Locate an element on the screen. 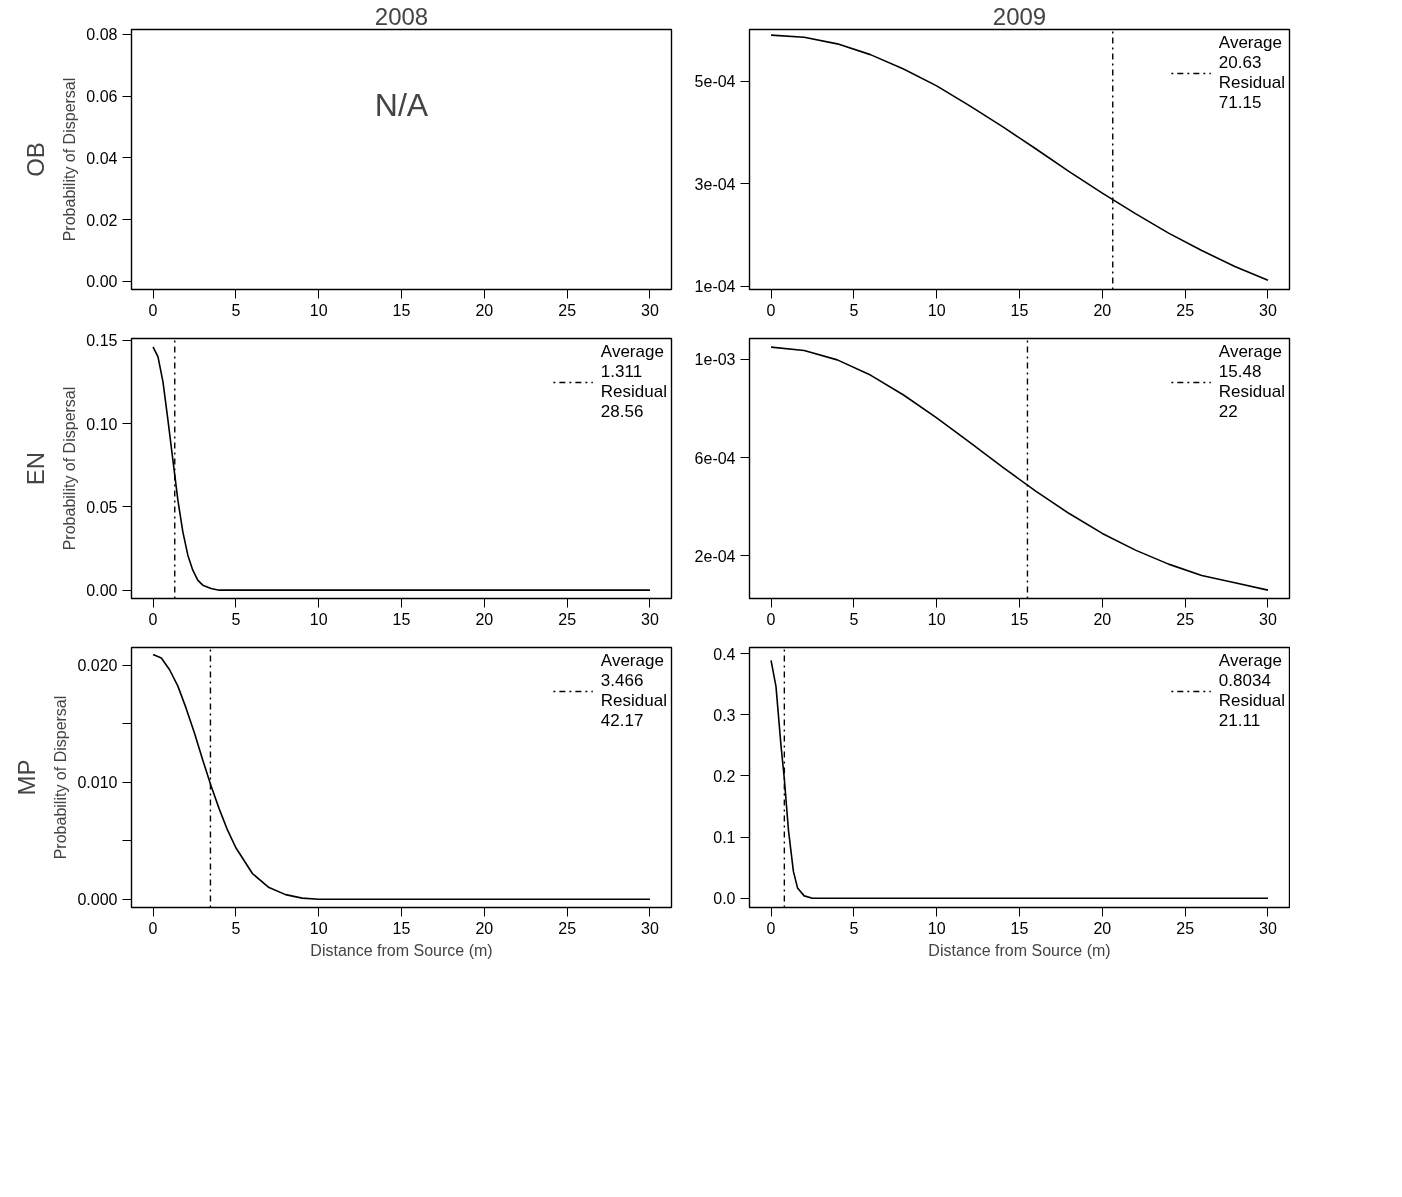  y-tick-label: 0.08 is located at coordinates (102, 35).